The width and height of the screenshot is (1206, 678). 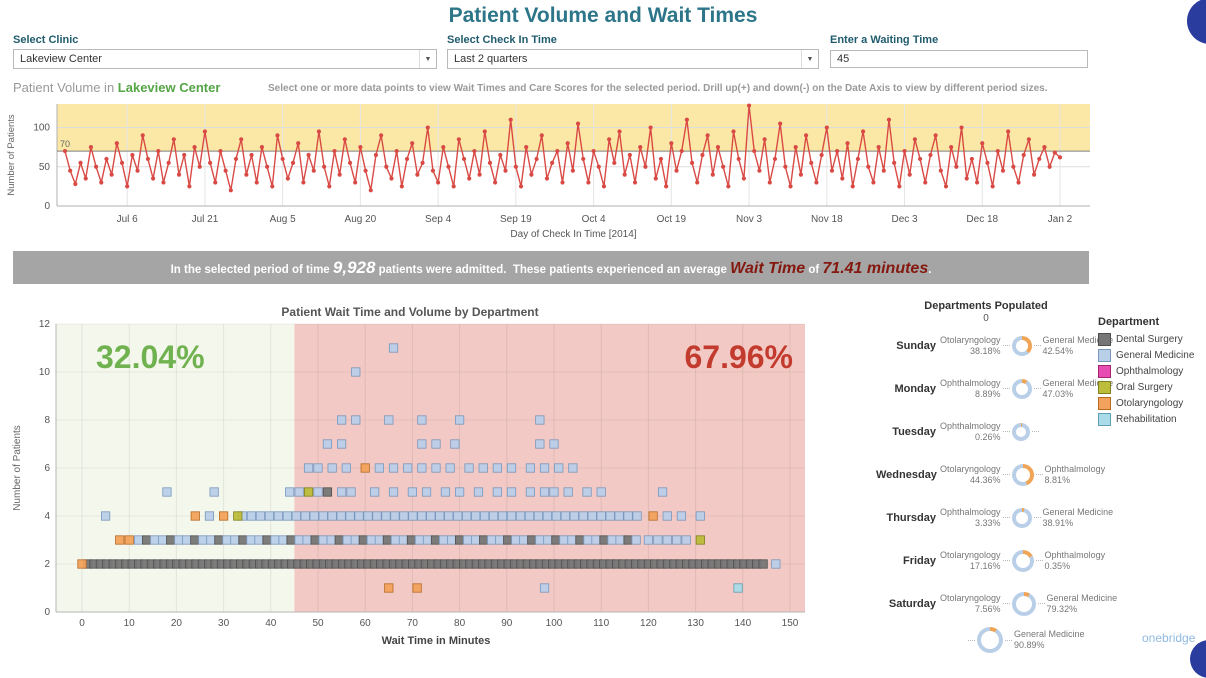 I want to click on date-tick-label: Jul 6, so click(x=128, y=219).